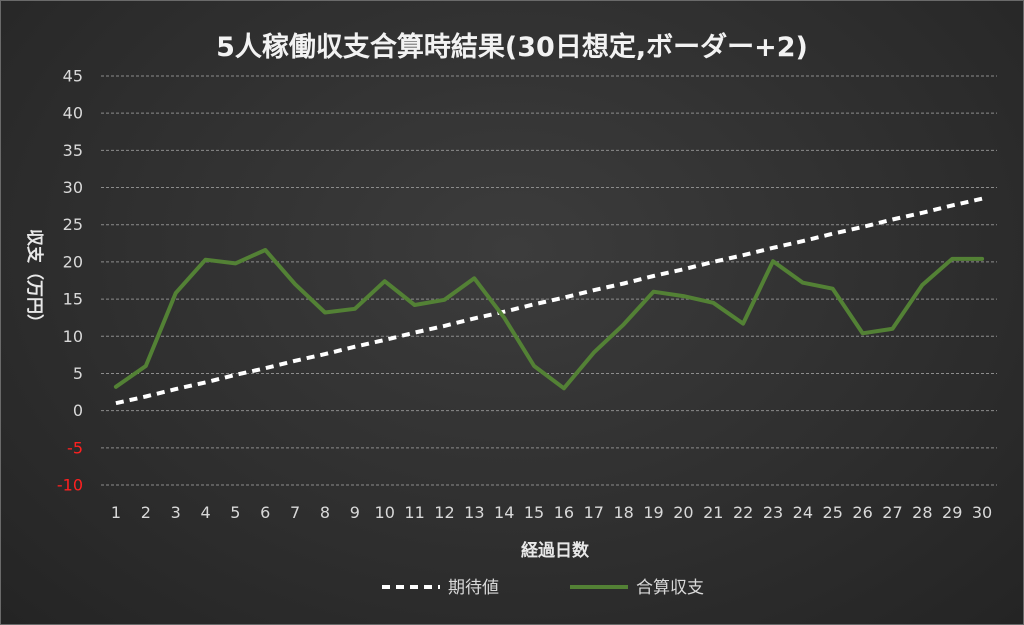  I want to click on x-tick-label: 1, so click(116, 512).